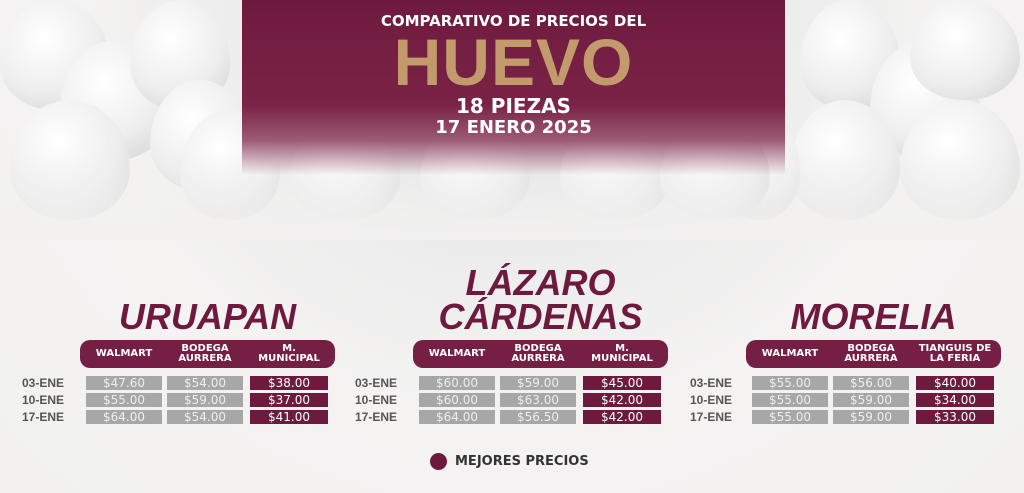  I want to click on best-price-cell: $38.00, so click(289, 383).